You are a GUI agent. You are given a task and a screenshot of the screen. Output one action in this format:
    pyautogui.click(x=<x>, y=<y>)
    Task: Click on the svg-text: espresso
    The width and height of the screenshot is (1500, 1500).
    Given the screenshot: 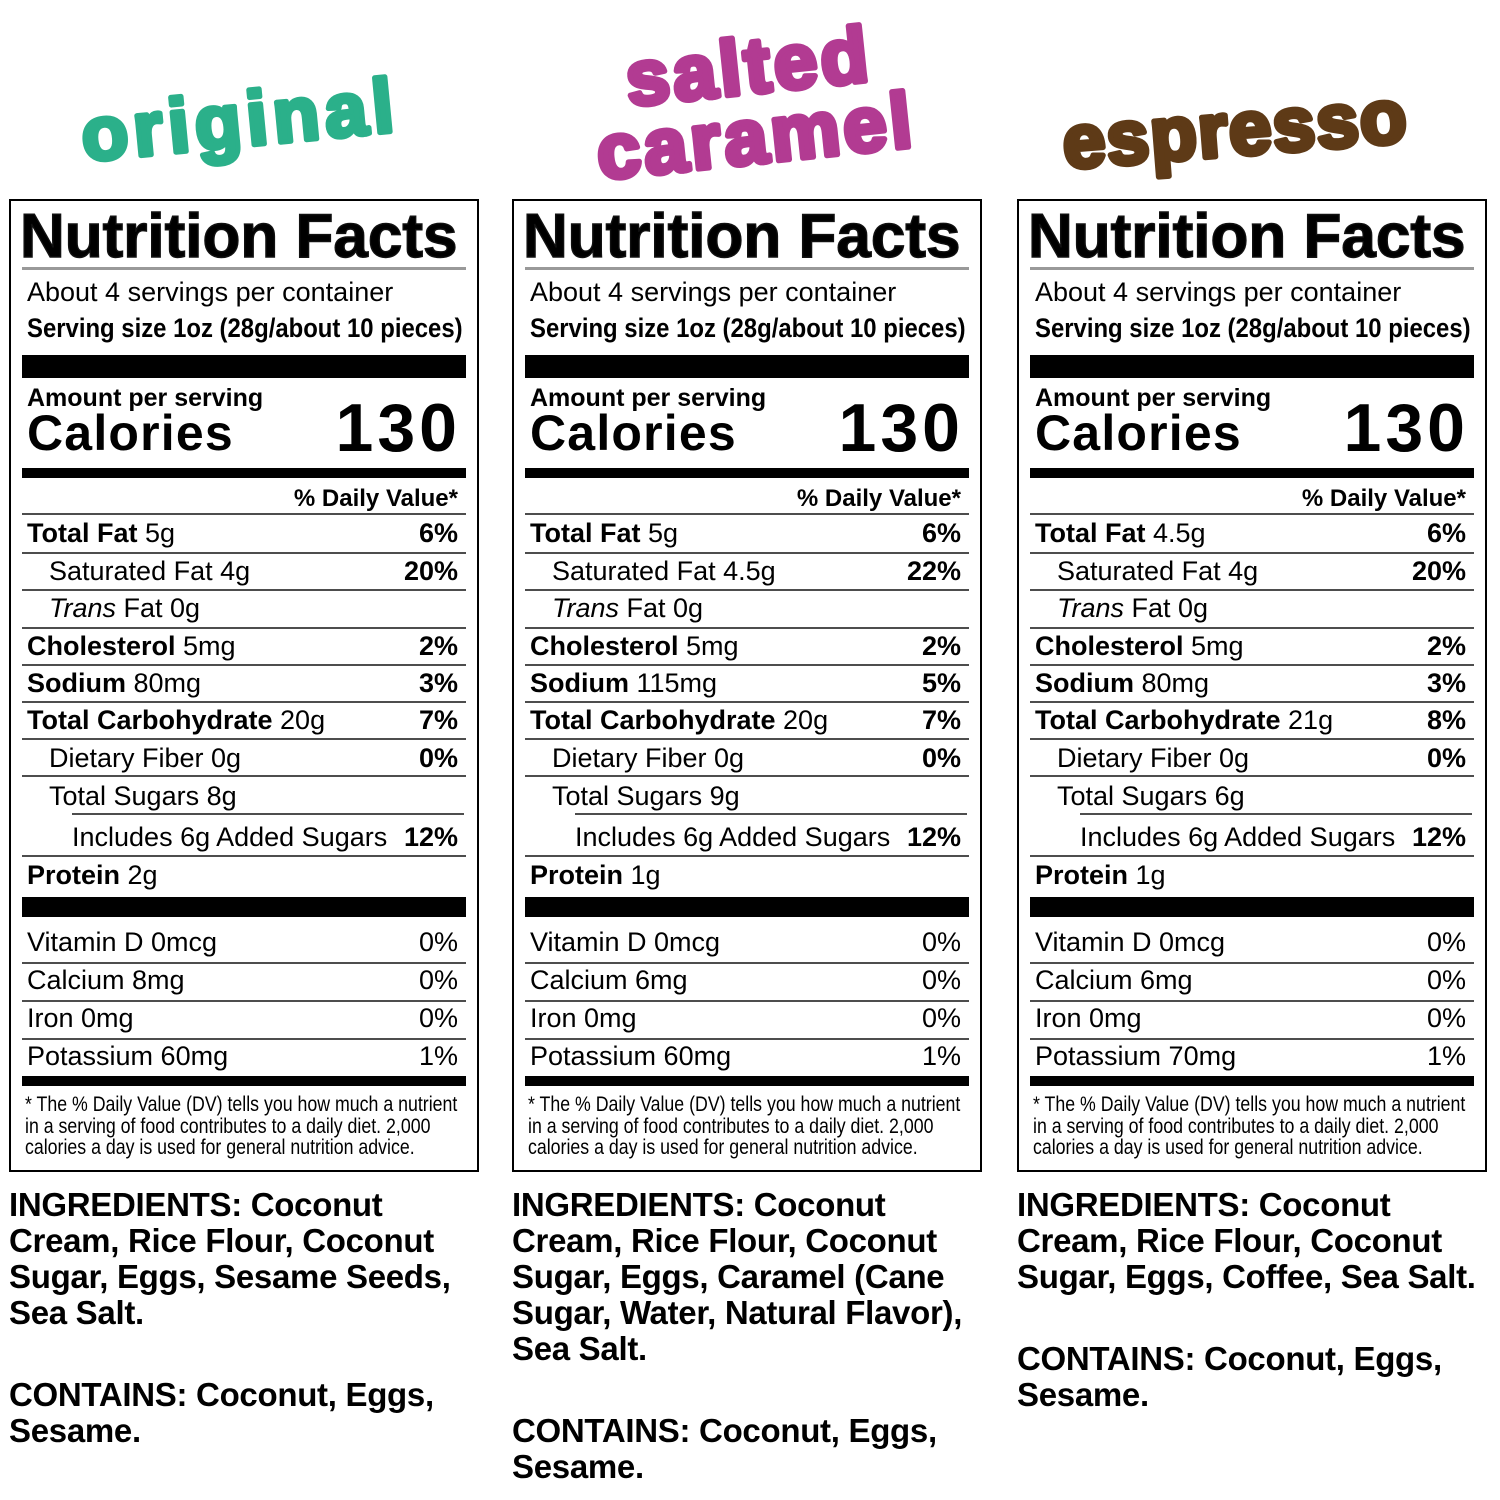 What is the action you would take?
    pyautogui.click(x=1234, y=130)
    